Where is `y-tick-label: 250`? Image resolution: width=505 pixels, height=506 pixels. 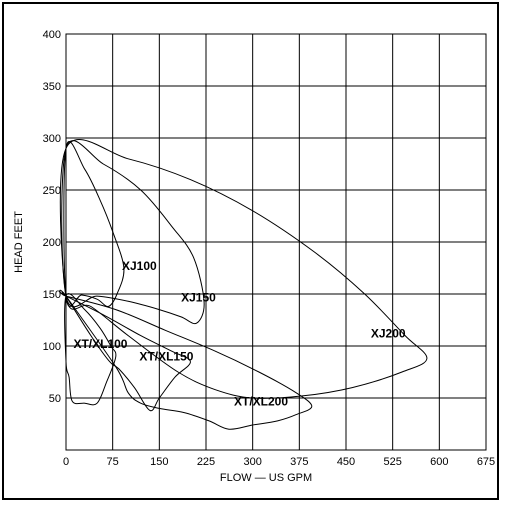
y-tick-label: 250 is located at coordinates (52, 191).